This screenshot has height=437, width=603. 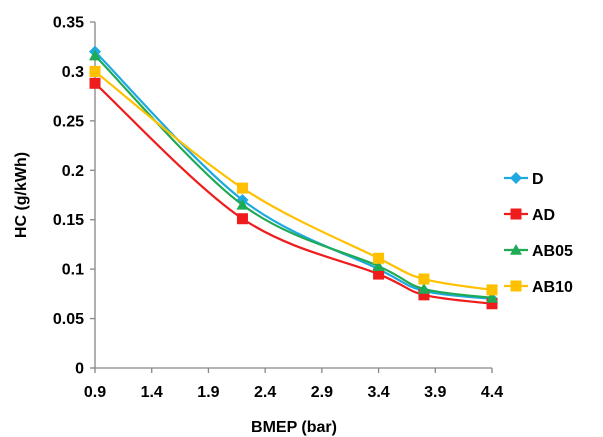 What do you see at coordinates (538, 179) in the screenshot?
I see `legend-label-d: D` at bounding box center [538, 179].